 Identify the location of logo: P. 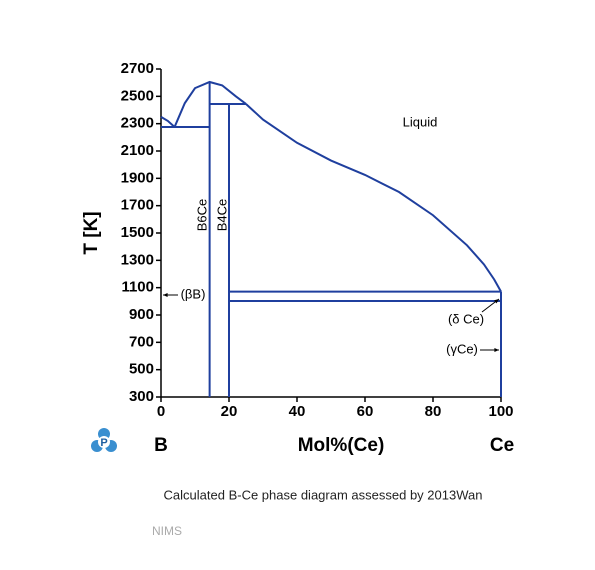
(104, 440).